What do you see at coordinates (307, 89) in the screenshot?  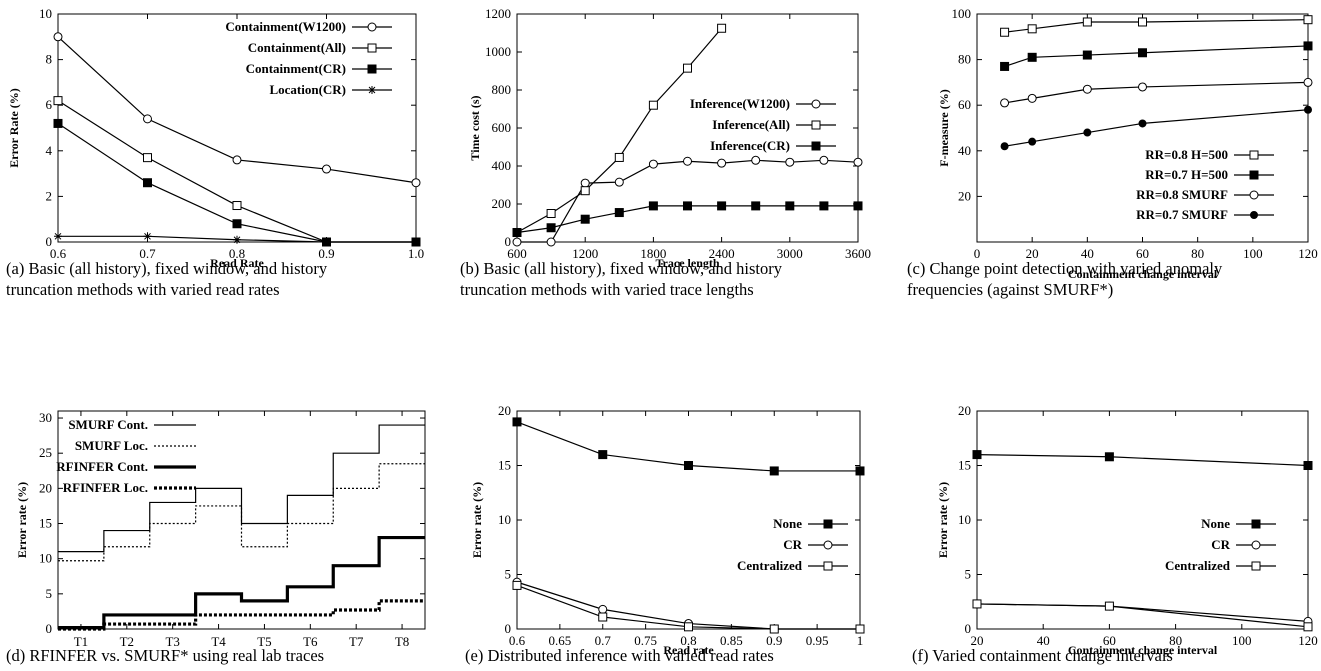 I see `legend-label: Location(CR)` at bounding box center [307, 89].